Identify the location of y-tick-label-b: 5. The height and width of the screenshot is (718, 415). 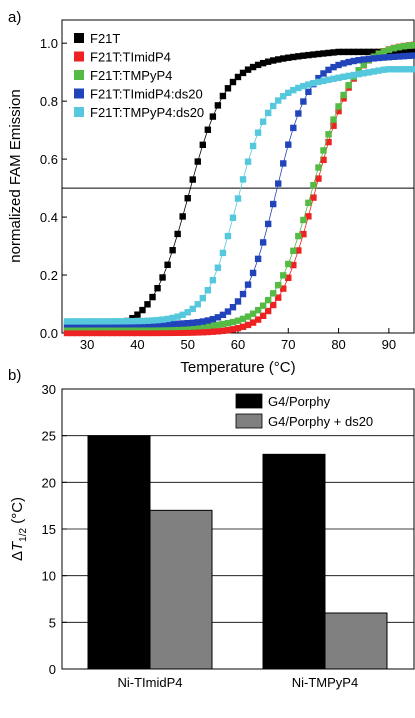
(52, 622).